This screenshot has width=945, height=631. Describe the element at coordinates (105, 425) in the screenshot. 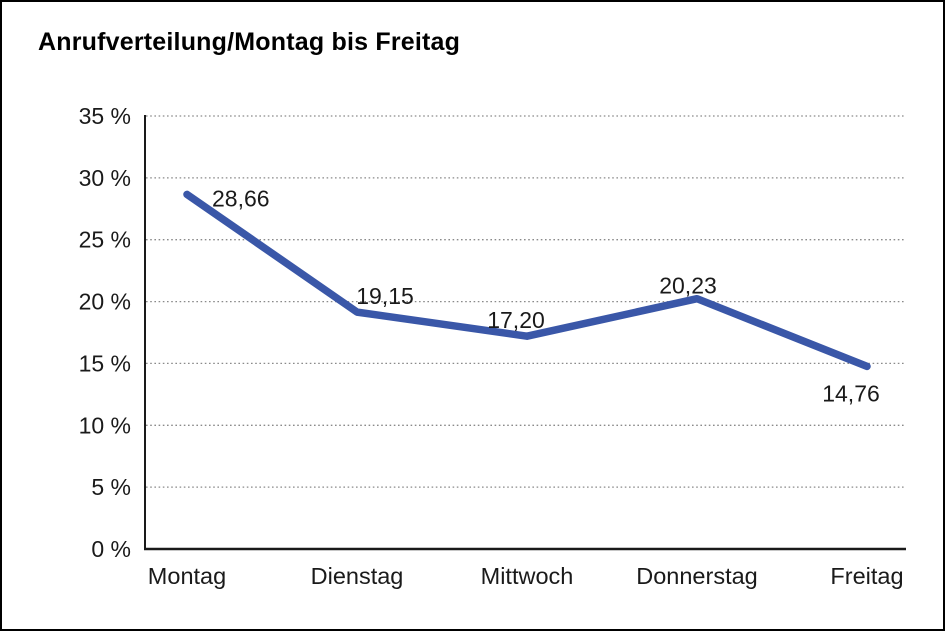

I see `y-axis-tick-label: 10 %` at that location.